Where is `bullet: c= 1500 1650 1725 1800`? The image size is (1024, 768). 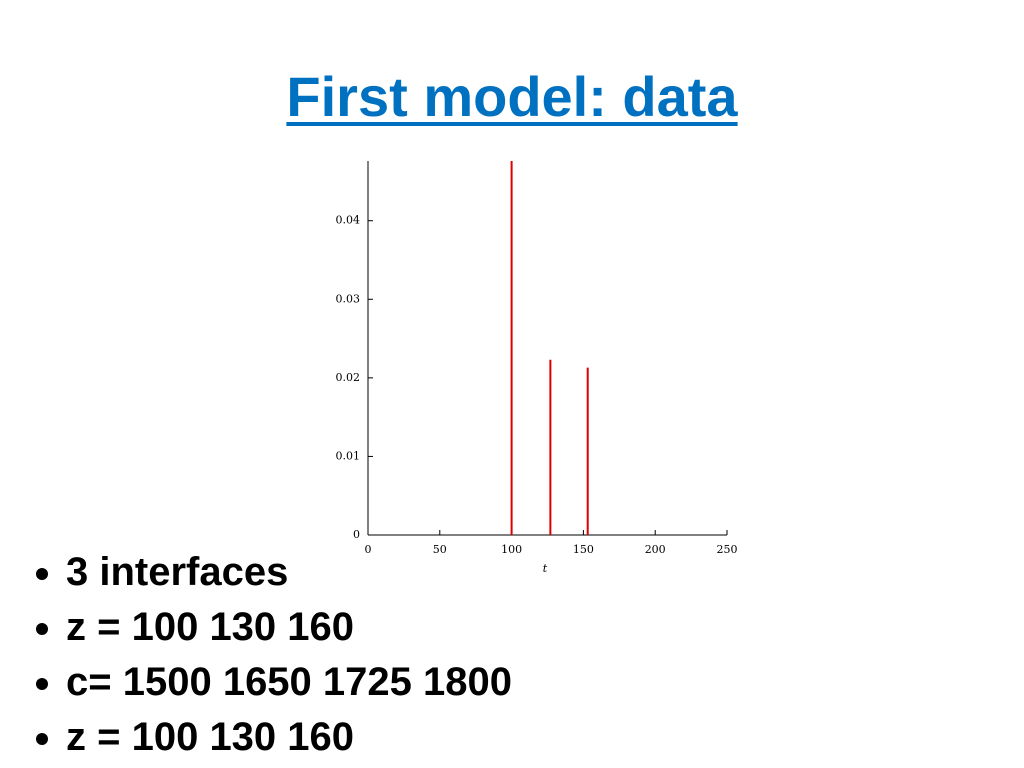 bullet: c= 1500 1650 1725 1800 is located at coordinates (289, 682).